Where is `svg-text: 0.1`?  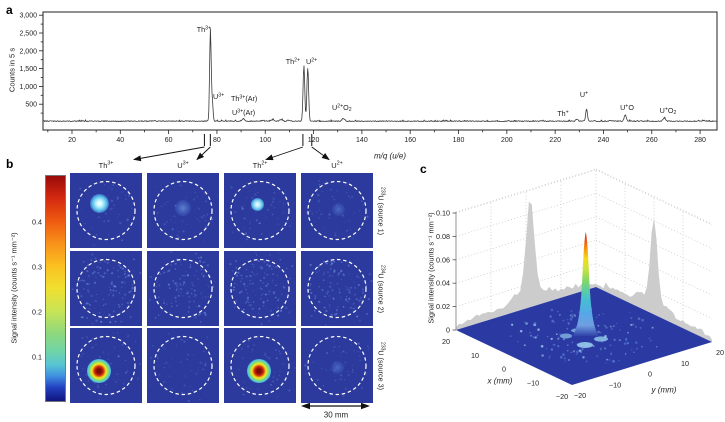 svg-text: 0.1 is located at coordinates (37, 356).